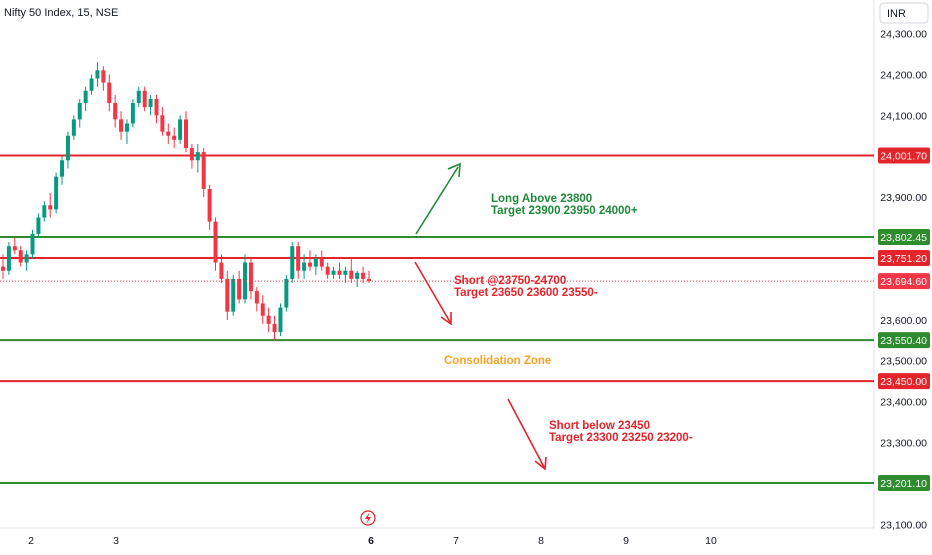 The height and width of the screenshot is (555, 932). Describe the element at coordinates (903, 403) in the screenshot. I see `y-tick-label: 23,400.00` at that location.